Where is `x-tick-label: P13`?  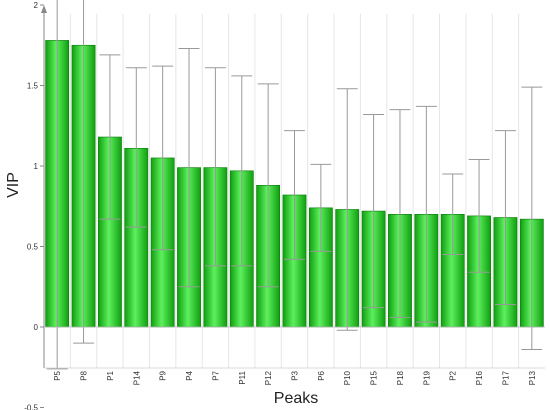
x-tick-label: P13 is located at coordinates (532, 377).